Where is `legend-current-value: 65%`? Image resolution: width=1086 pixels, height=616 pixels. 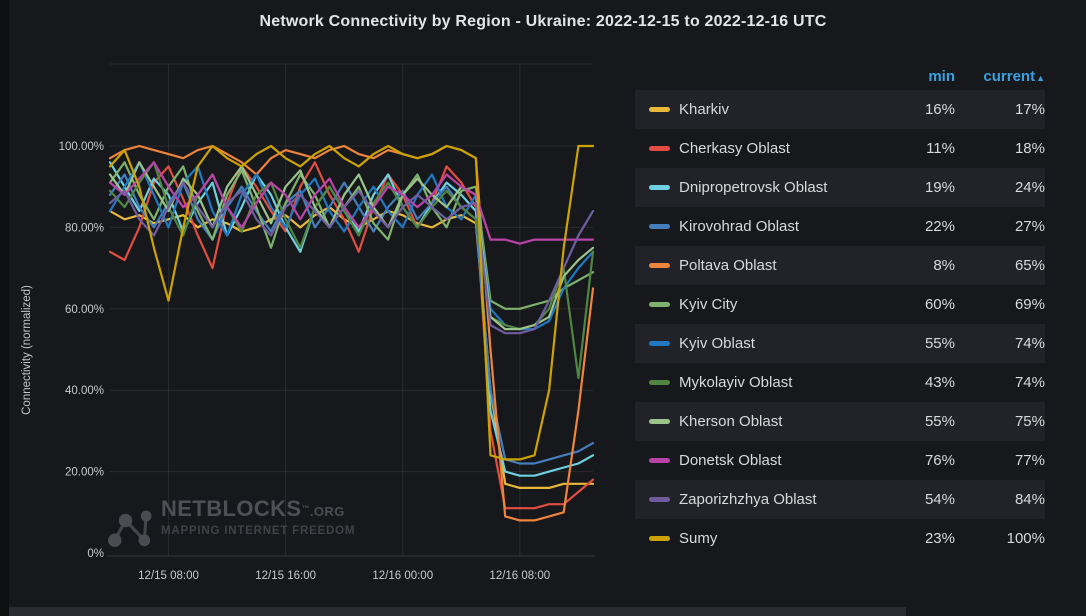
legend-current-value: 65% is located at coordinates (1029, 265).